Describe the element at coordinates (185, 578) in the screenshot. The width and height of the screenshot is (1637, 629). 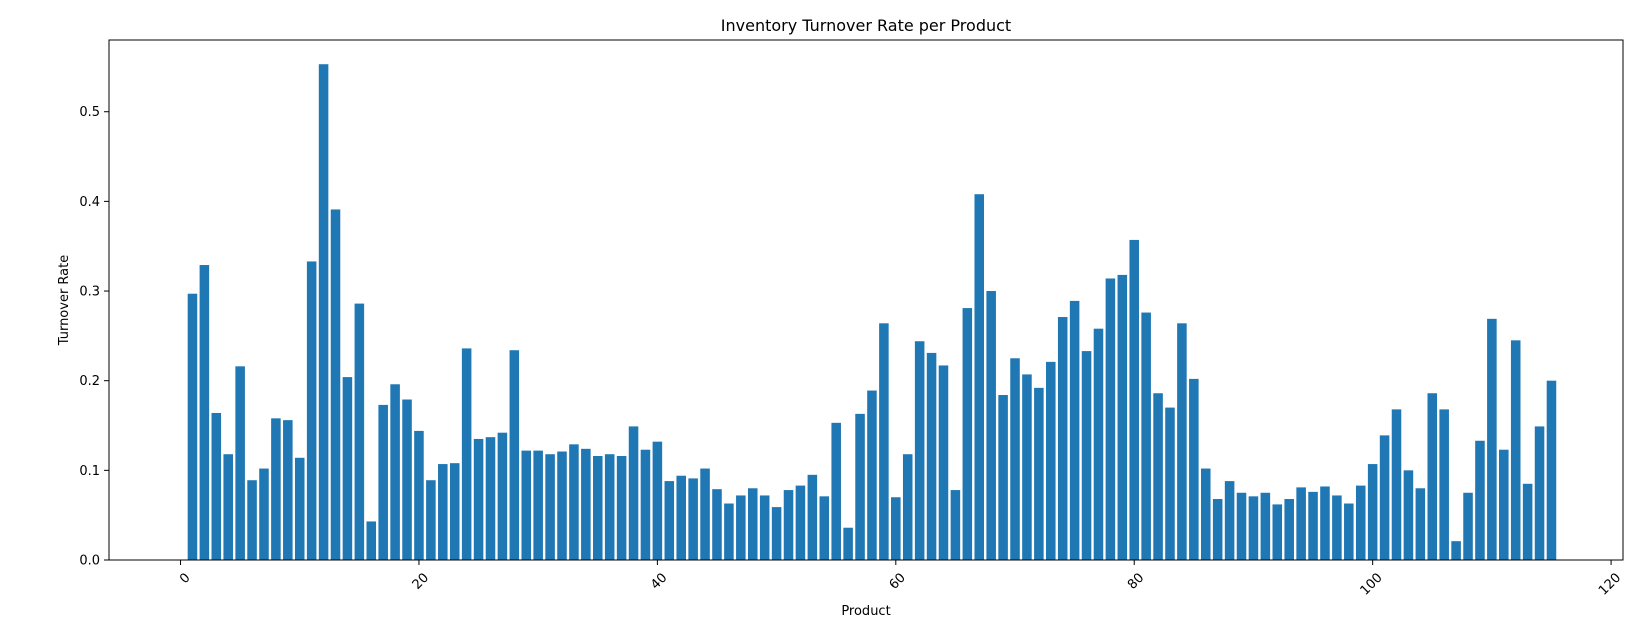
I see `x-tick-label: 0` at that location.